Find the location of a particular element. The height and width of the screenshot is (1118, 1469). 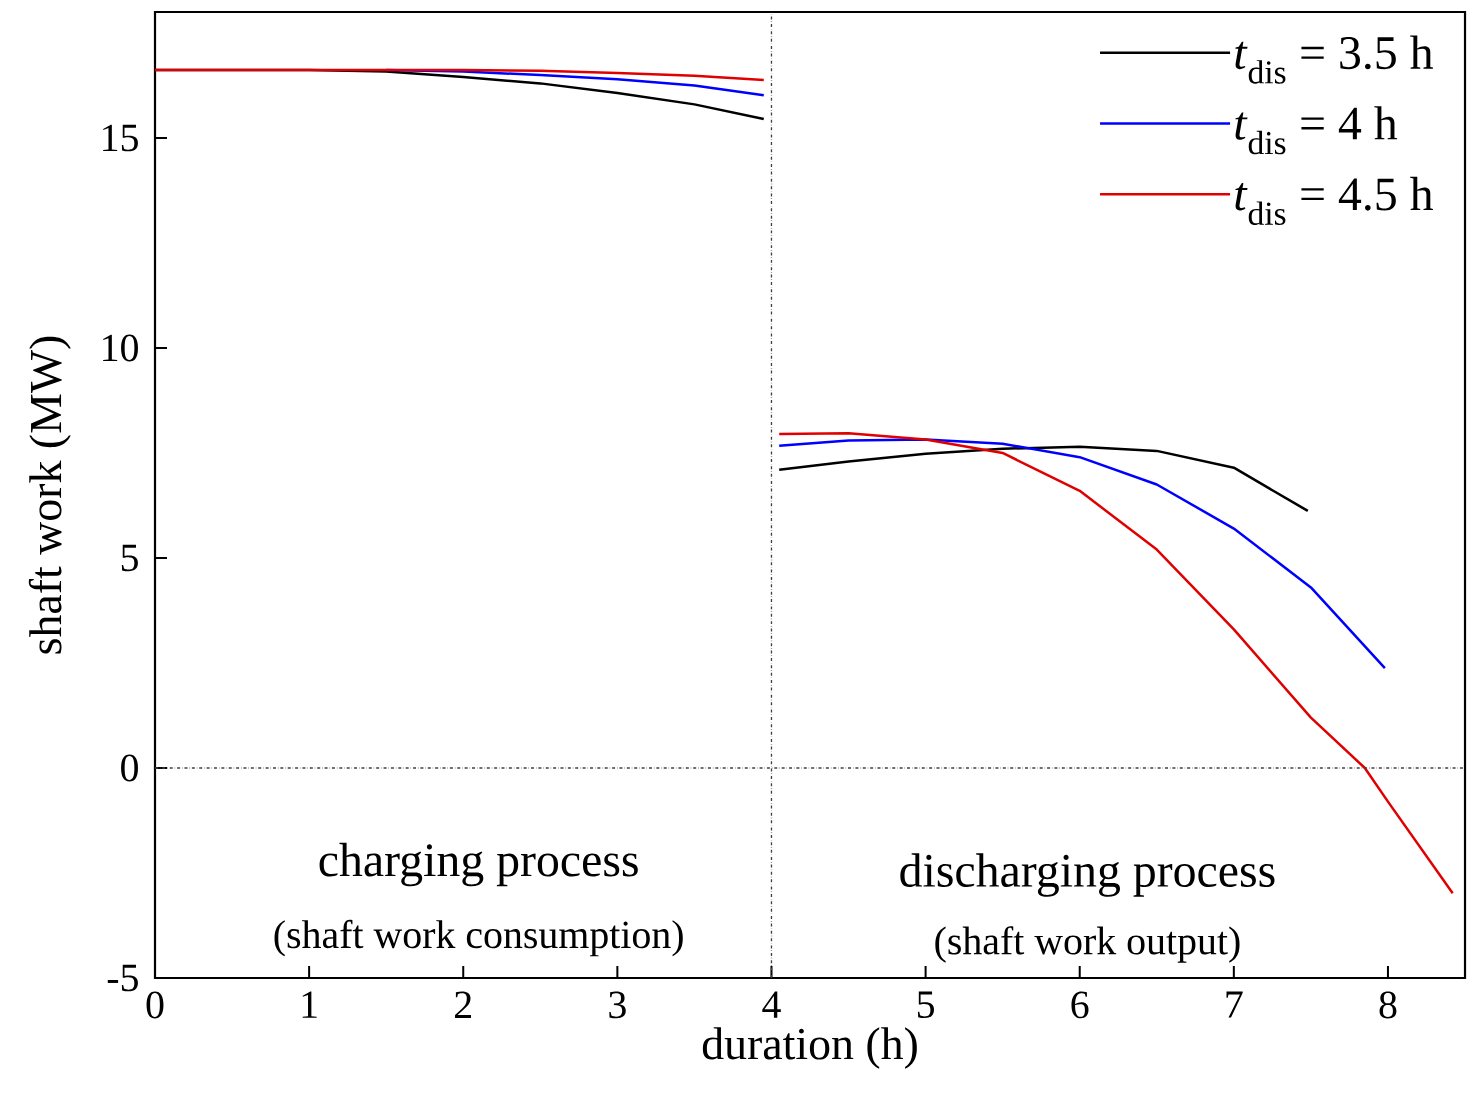

x-tick-label: 3 is located at coordinates (617, 1005).